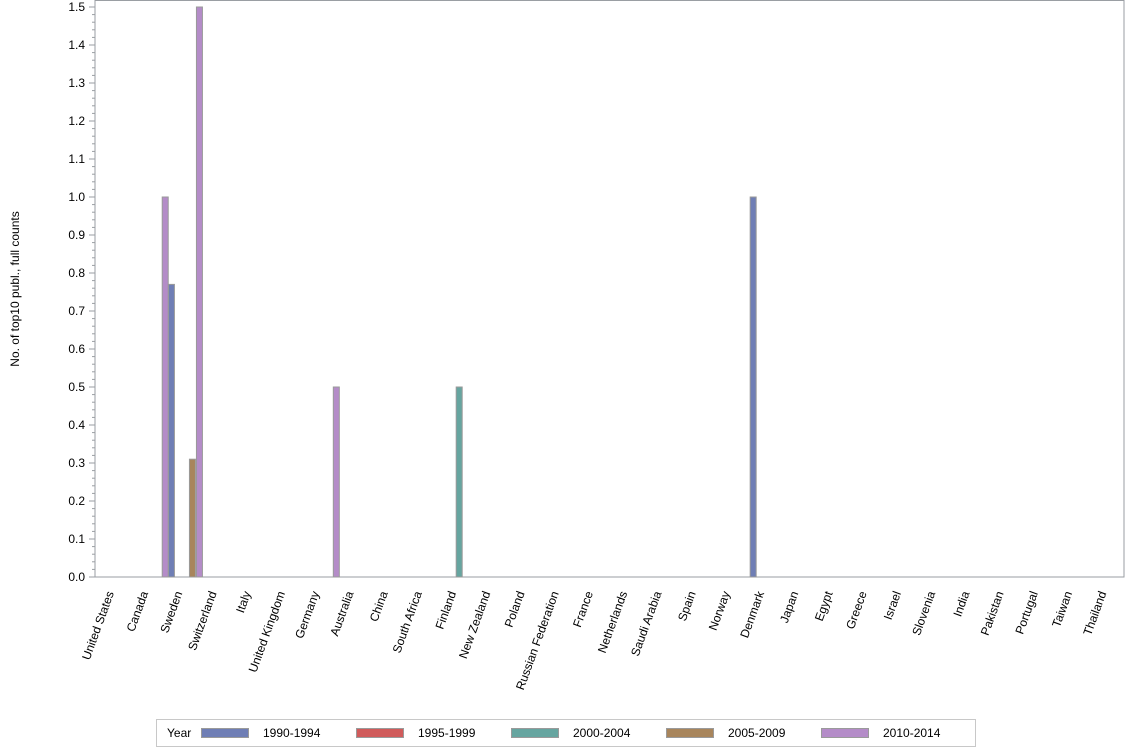 This screenshot has height=756, width=1134. I want to click on y-tick-label: 0.4, so click(76, 425).